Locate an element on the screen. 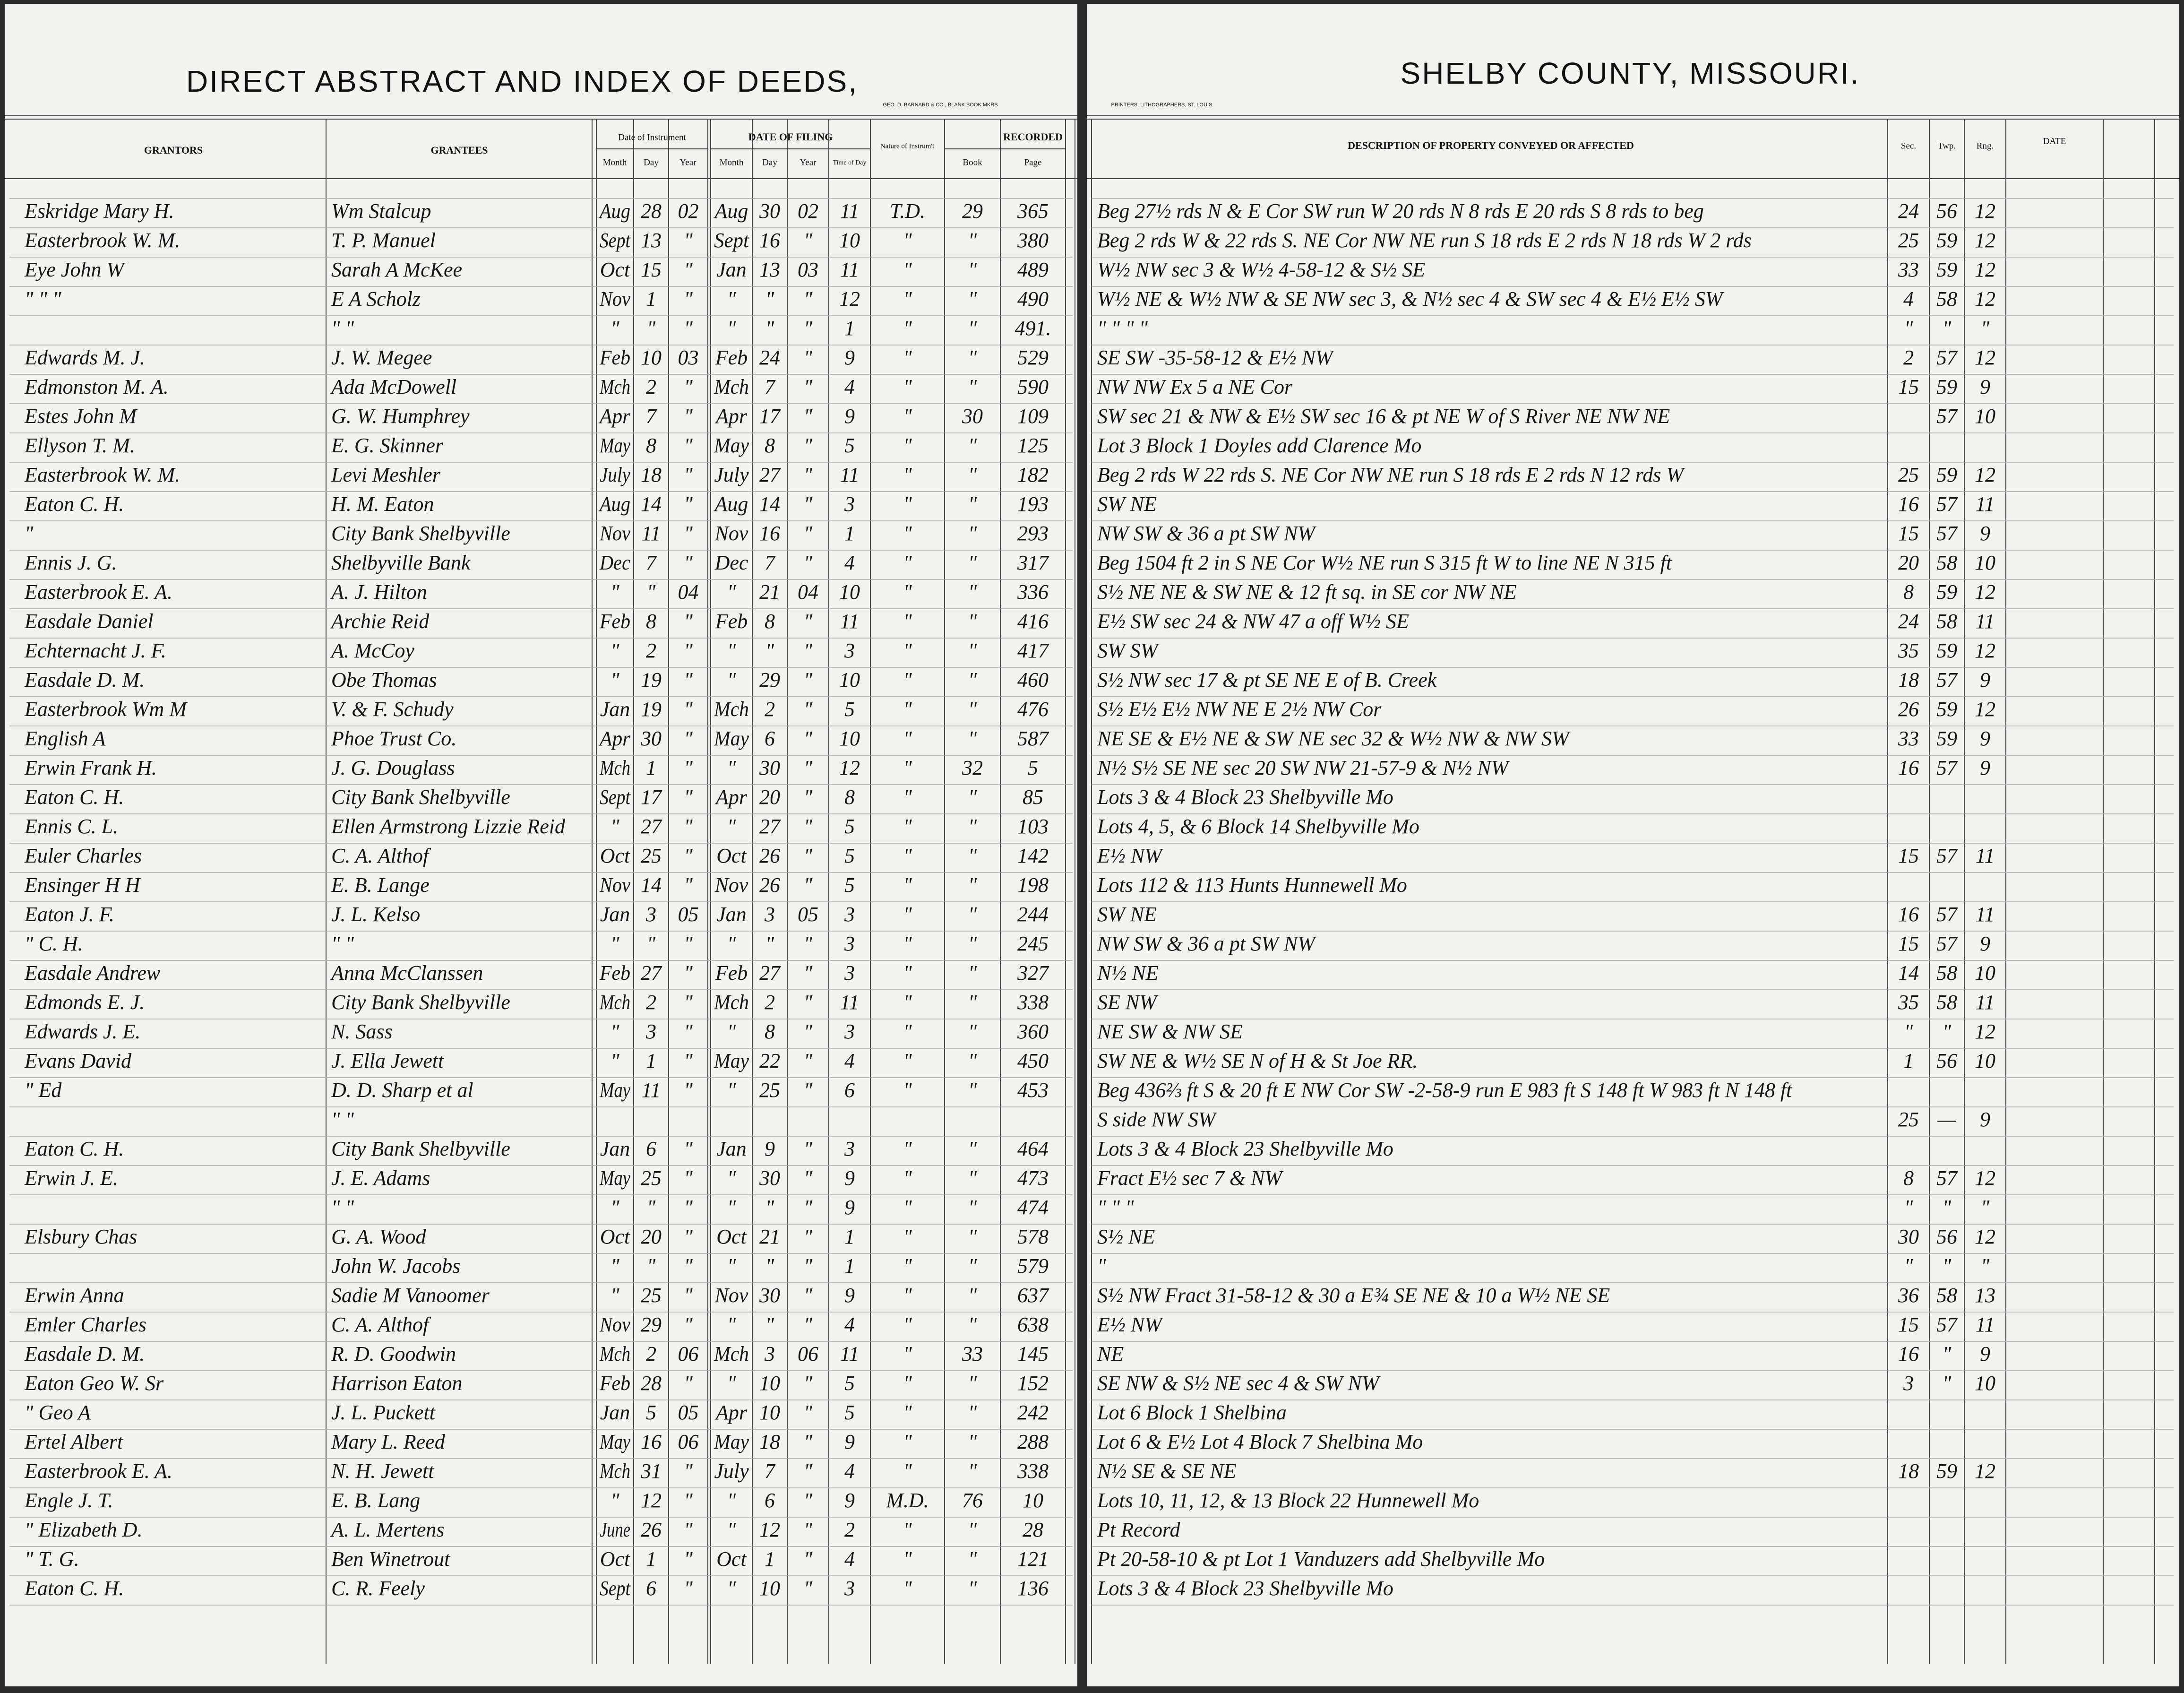  handwritten-entry: 416 is located at coordinates (1033, 621).